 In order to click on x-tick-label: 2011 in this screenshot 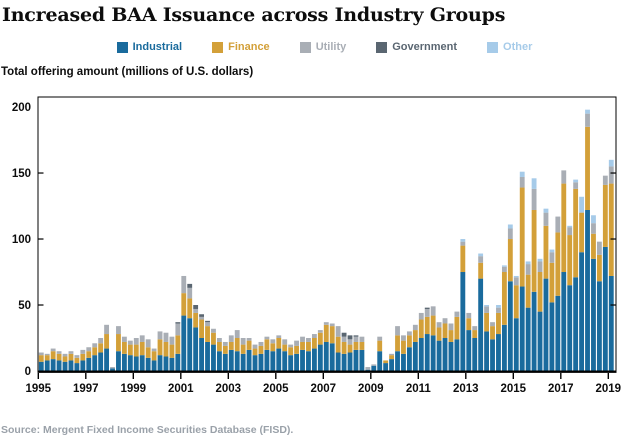, I will do `click(419, 389)`.